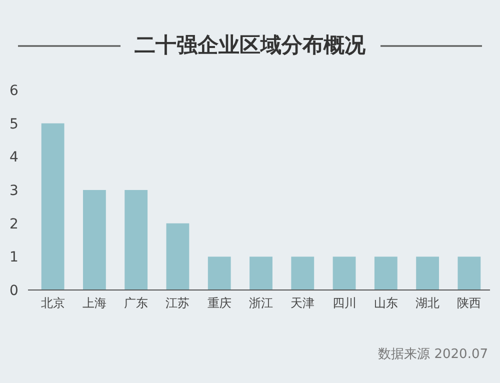  I want to click on x-tick-label: 四川, so click(344, 303).